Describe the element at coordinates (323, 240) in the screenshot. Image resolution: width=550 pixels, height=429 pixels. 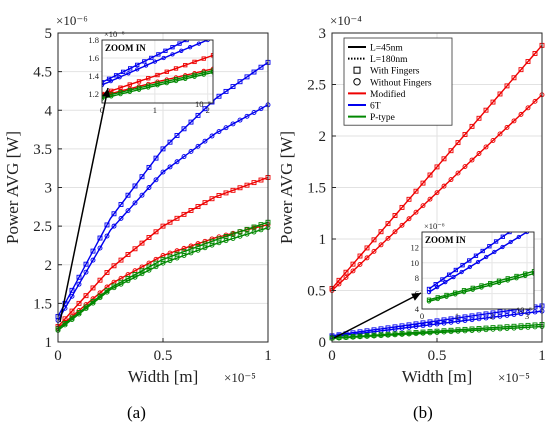
I see `y-tick-label: 1` at that location.